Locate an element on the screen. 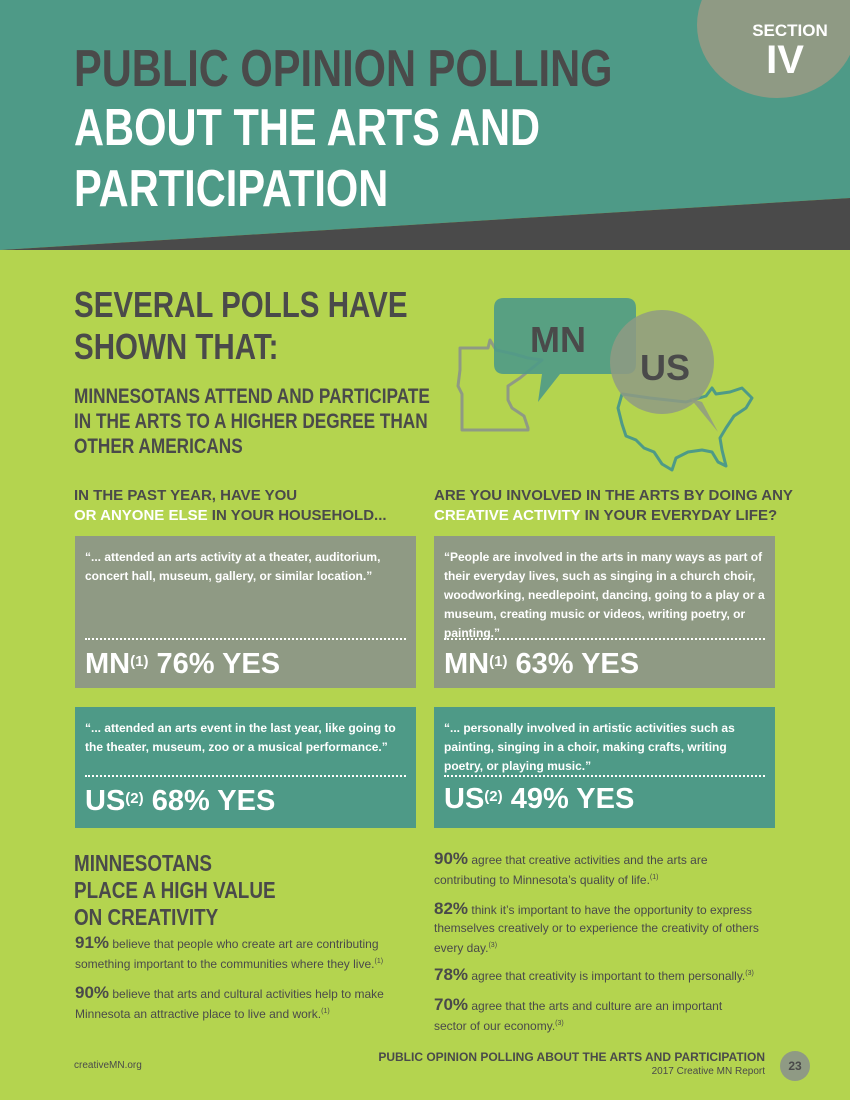  mn-us-graphic: MN US is located at coordinates (605, 385).